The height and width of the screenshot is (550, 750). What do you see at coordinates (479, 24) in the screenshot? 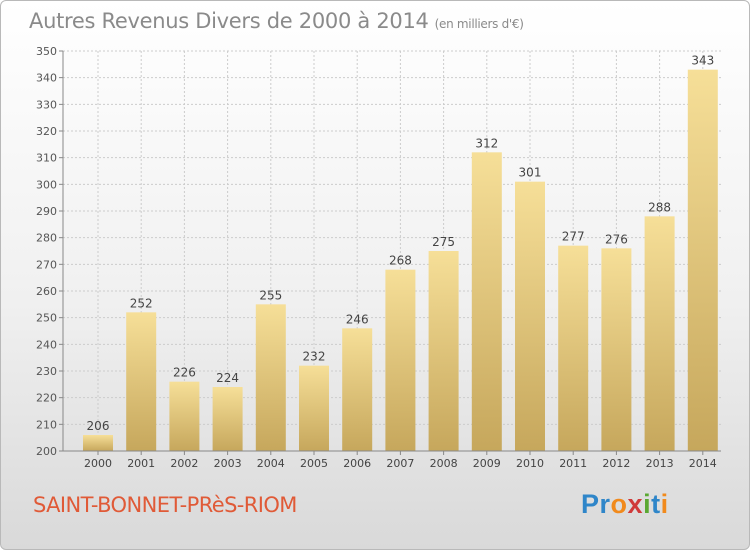
I see `chart-unit: (en milliers d'€)` at bounding box center [479, 24].